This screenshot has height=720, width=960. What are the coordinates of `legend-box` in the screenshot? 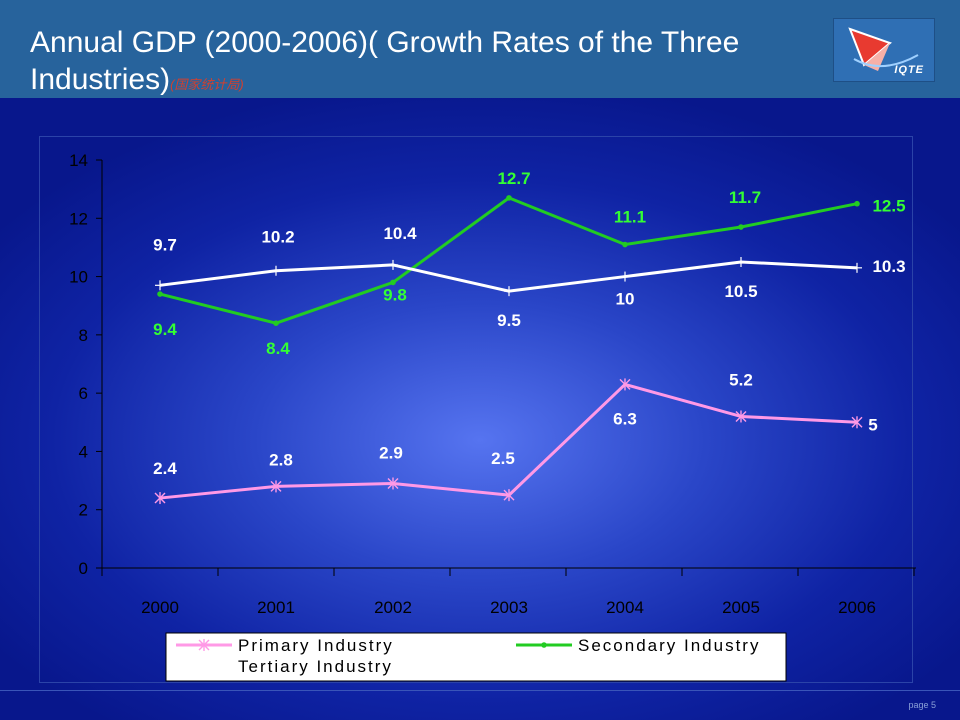 It's located at (476, 657).